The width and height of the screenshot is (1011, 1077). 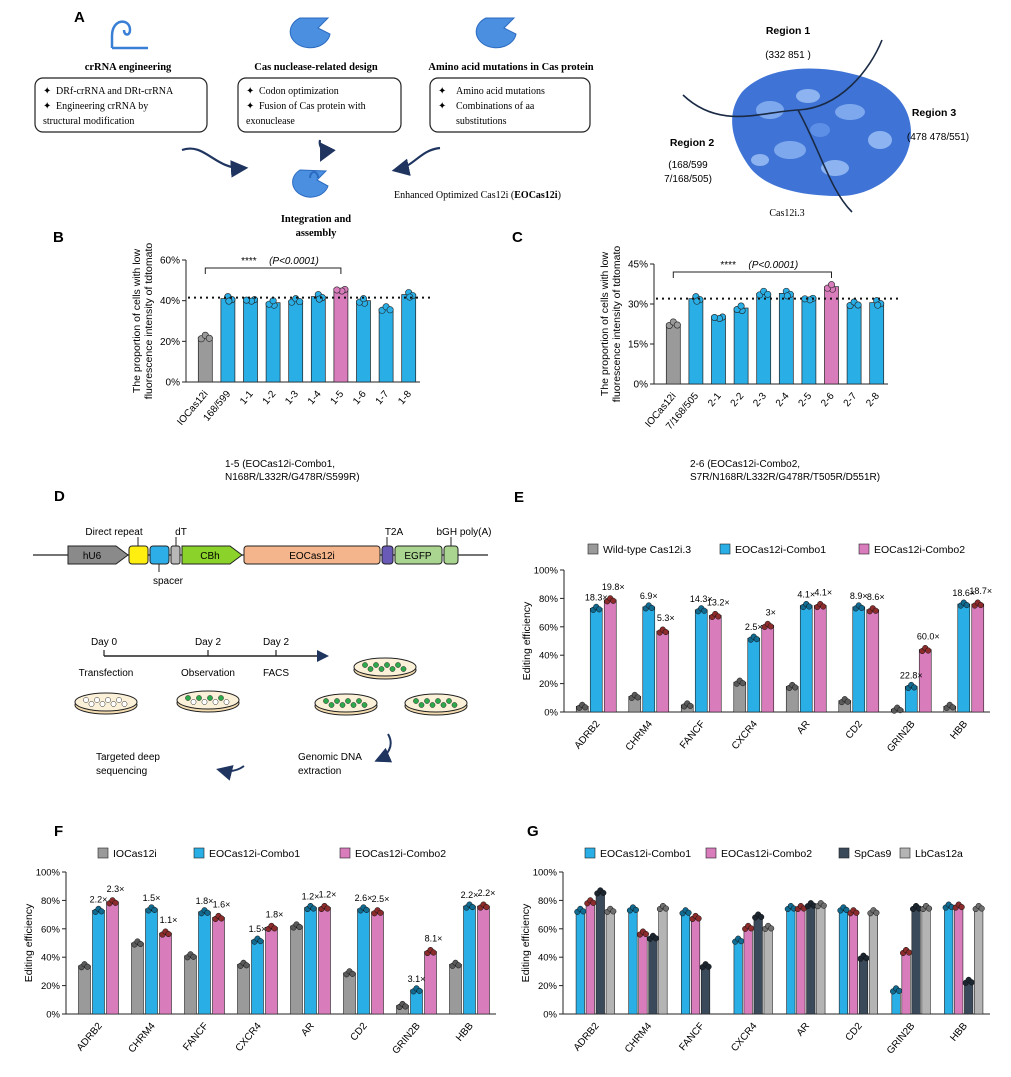 What do you see at coordinates (294, 261) in the screenshot?
I see `p-value: (P<0.0001)` at bounding box center [294, 261].